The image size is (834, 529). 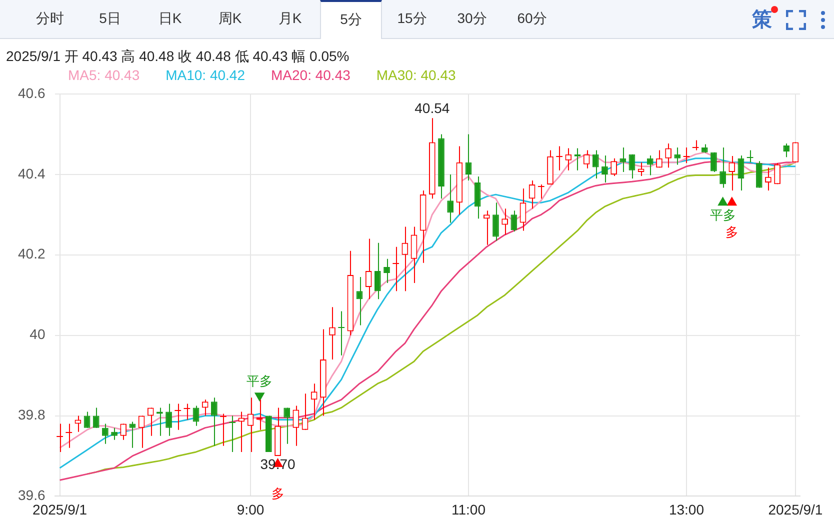 What do you see at coordinates (731, 232) in the screenshot?
I see `series-label: 多` at bounding box center [731, 232].